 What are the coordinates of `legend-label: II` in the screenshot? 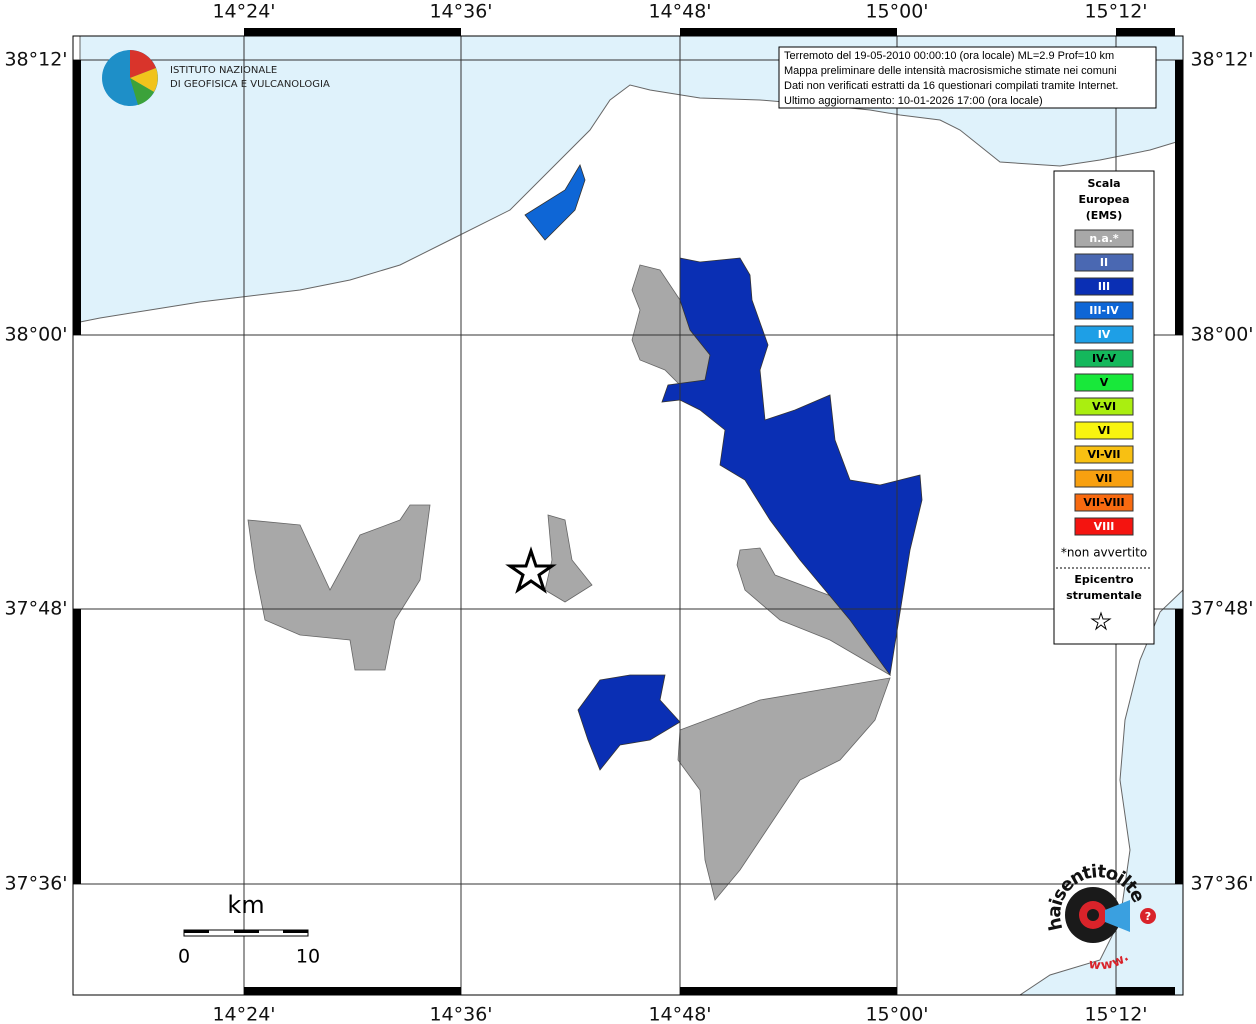 It's located at (1104, 262).